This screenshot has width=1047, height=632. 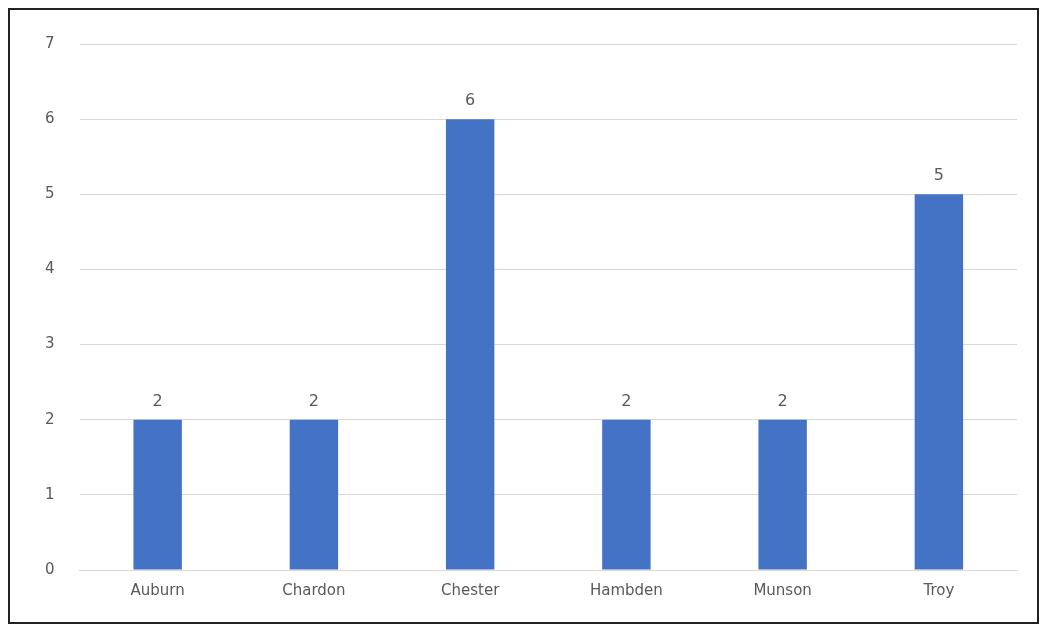 What do you see at coordinates (314, 589) in the screenshot?
I see `x-tick-label: Chardon` at bounding box center [314, 589].